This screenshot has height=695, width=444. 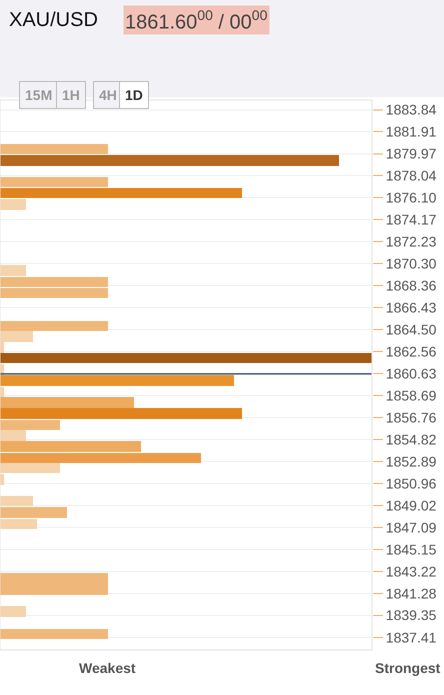 I want to click on y-tick-label: 1864.50, so click(x=411, y=329).